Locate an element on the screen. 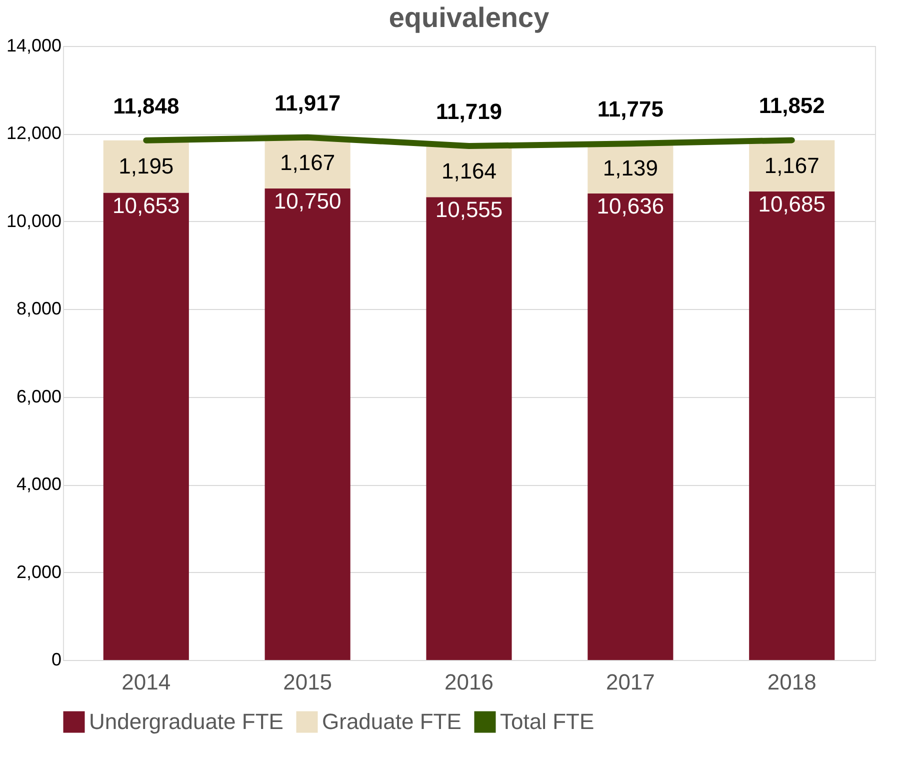  x-tick-label: 2014 is located at coordinates (146, 682).